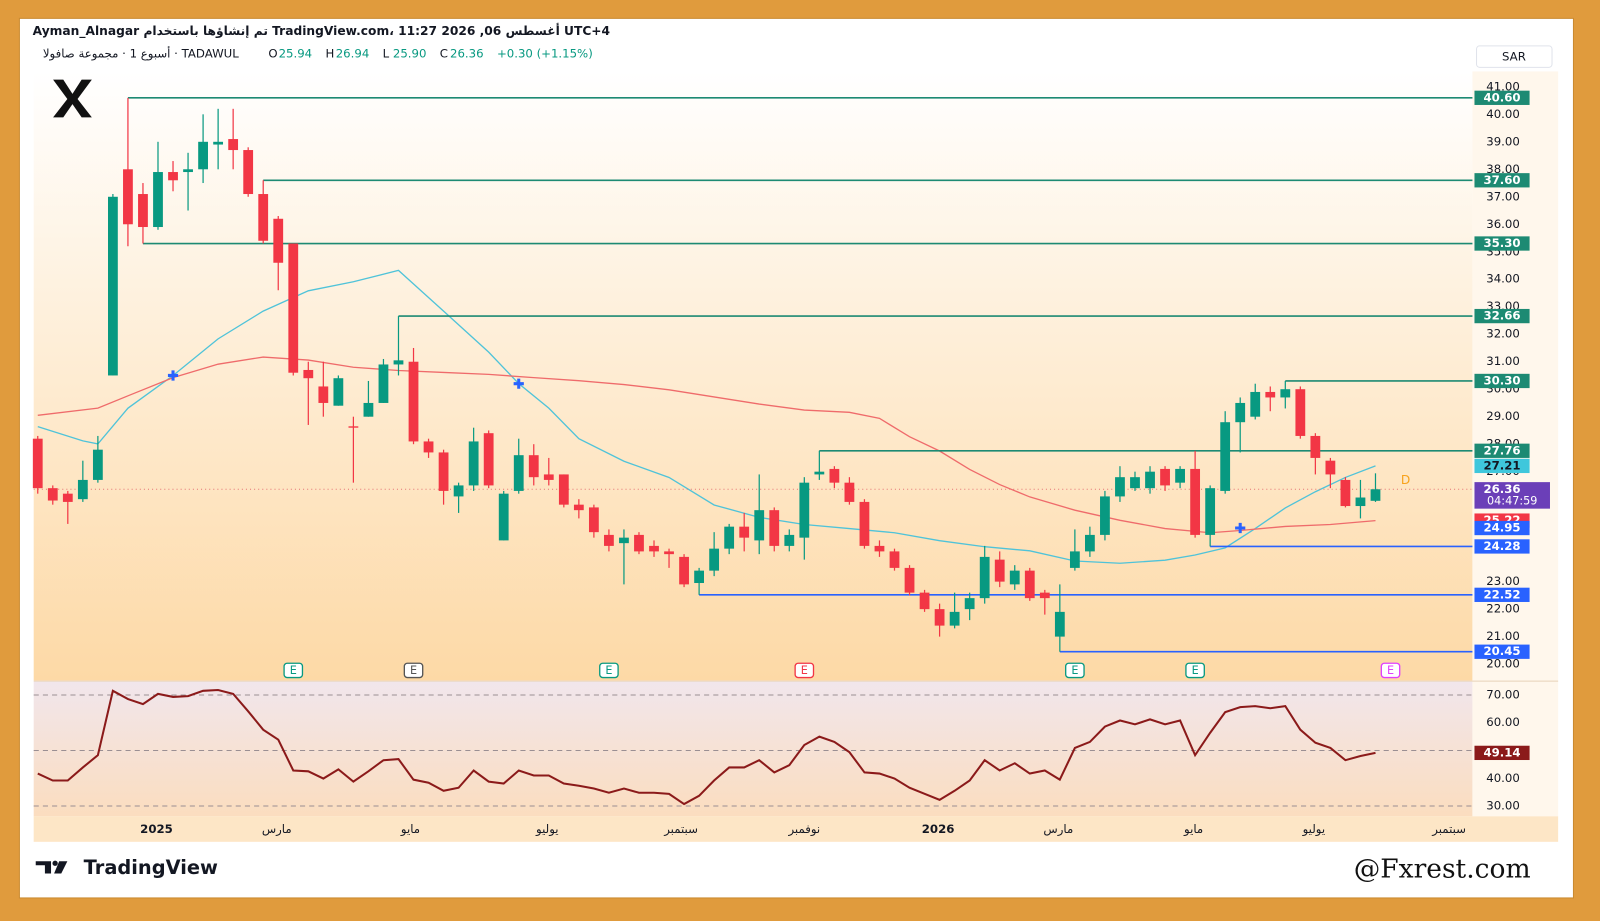 The image size is (1600, 921). I want to click on y-tick-label: 41.00, so click(1503, 86).